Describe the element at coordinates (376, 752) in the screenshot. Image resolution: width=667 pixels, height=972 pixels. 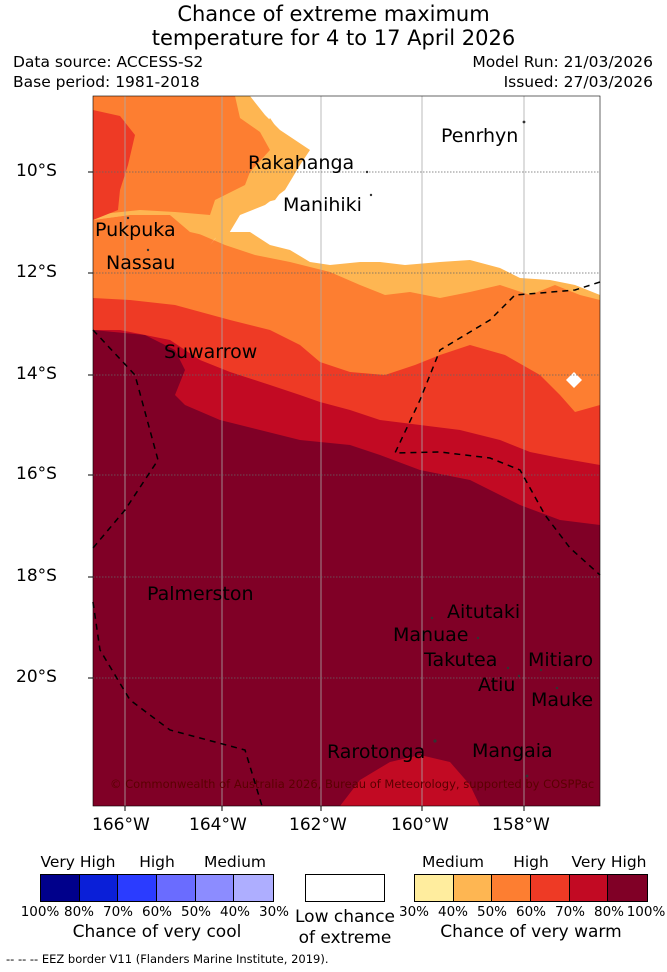
I see `label-rarotonga: Rarotonga` at that location.